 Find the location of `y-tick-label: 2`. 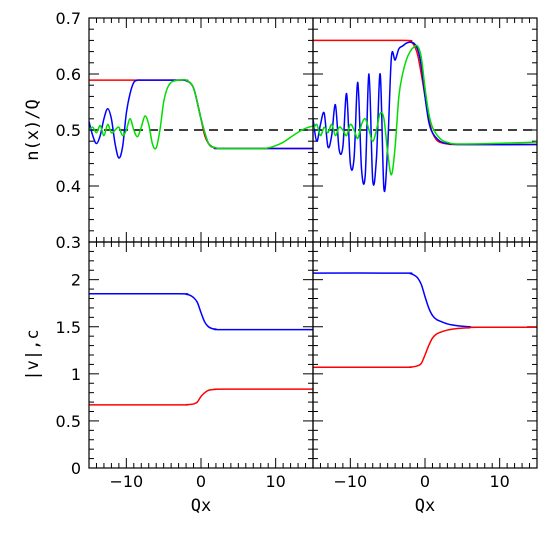

y-tick-label: 2 is located at coordinates (76, 280).